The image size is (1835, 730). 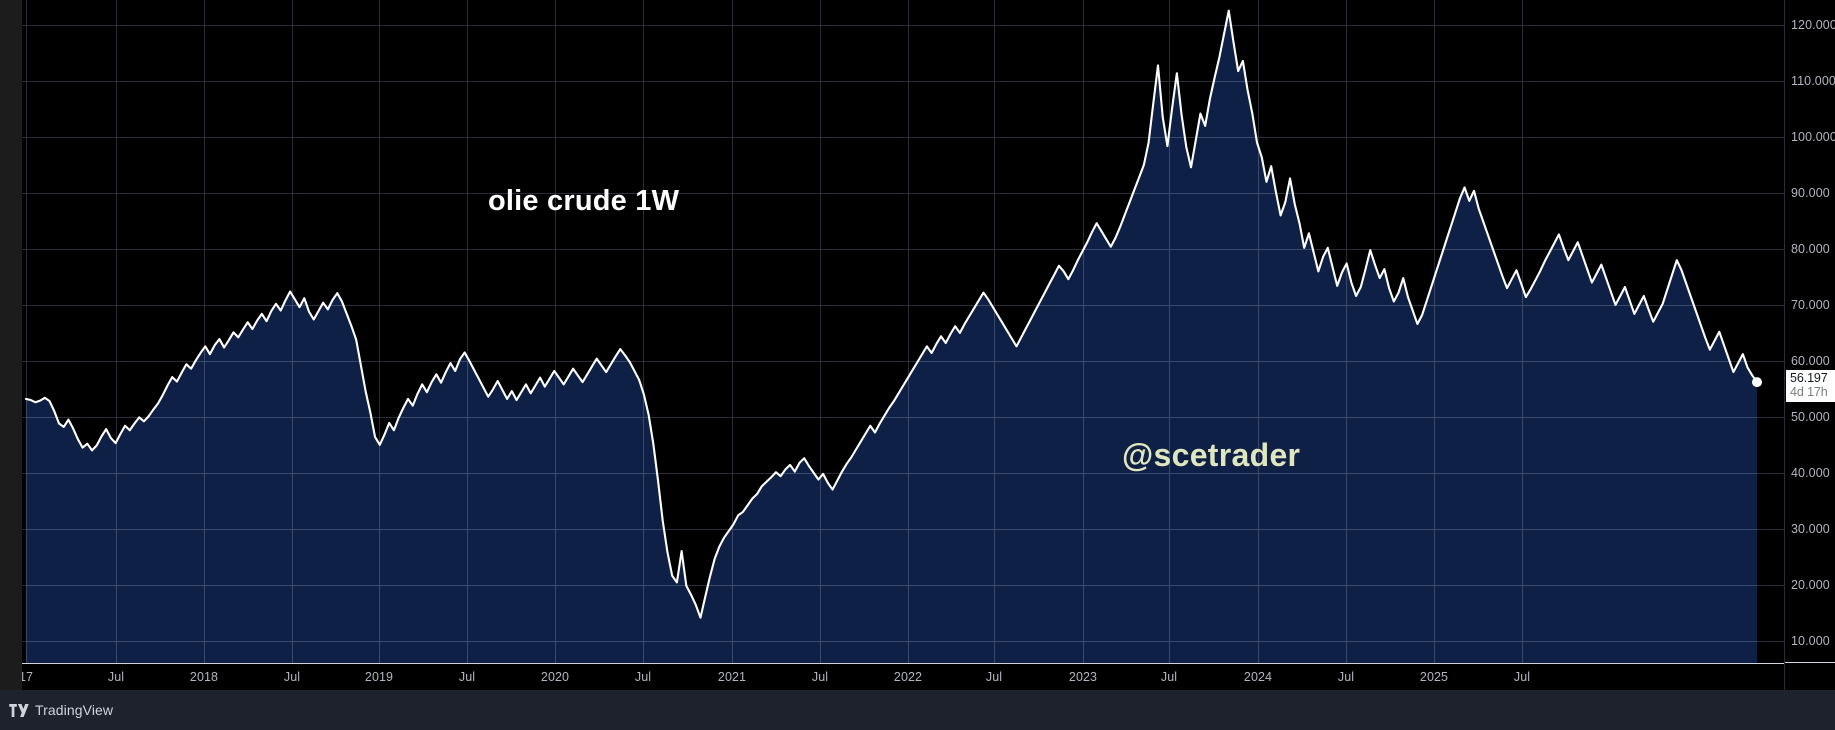 I want to click on price-tick-label: 70.000, so click(x=1810, y=304).